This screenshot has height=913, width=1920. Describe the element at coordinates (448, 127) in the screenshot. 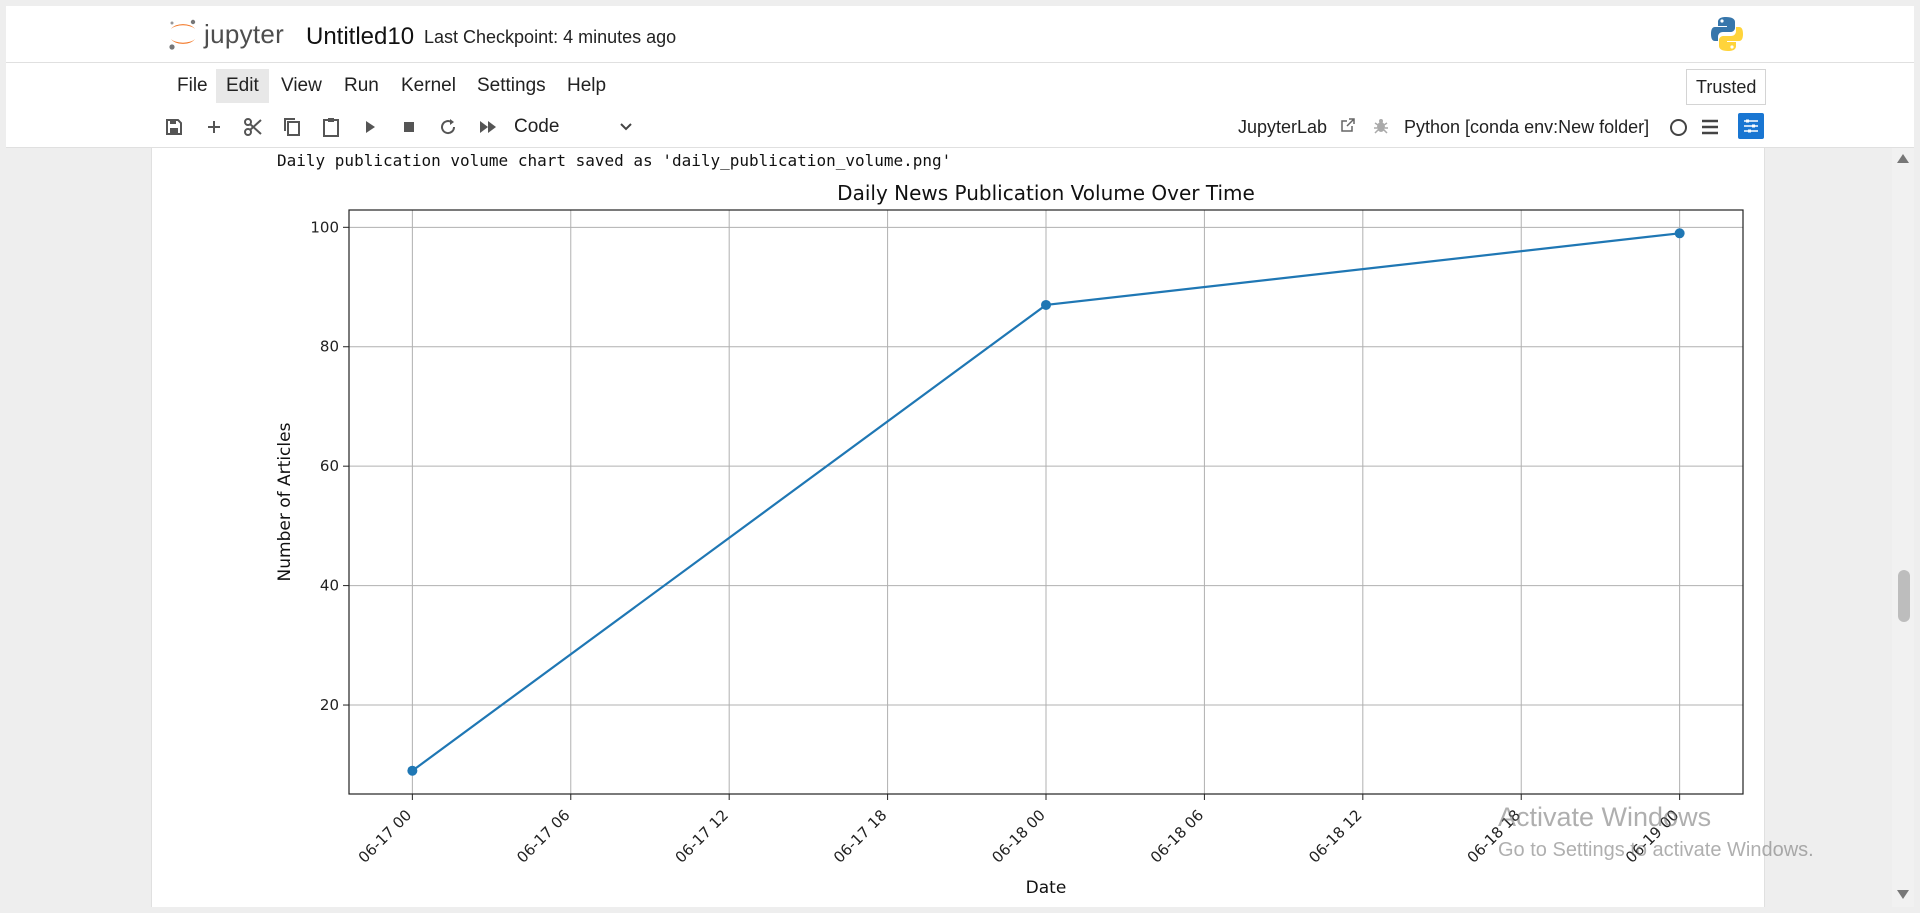

I see `restart-icon` at that location.